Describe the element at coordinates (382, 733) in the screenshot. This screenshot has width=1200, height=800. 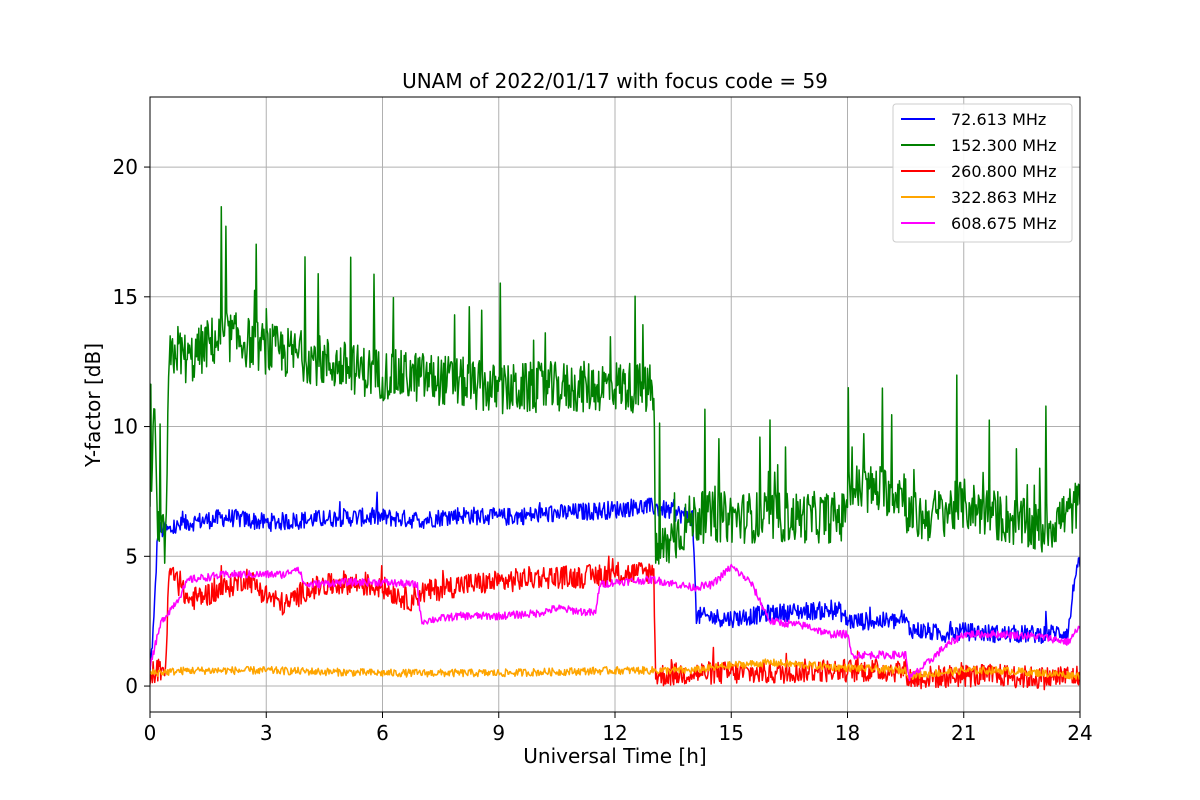
I see `x-tick-label-2: 6` at that location.